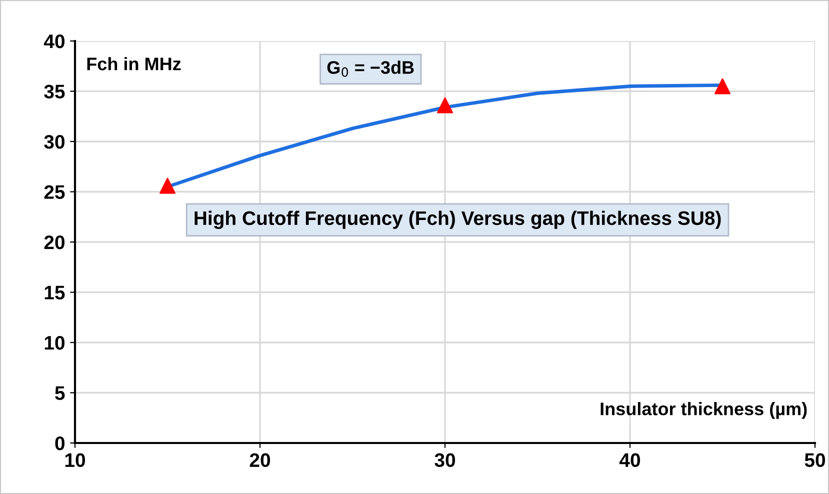 This screenshot has height=494, width=829. I want to click on x-tick-label: 30, so click(445, 460).